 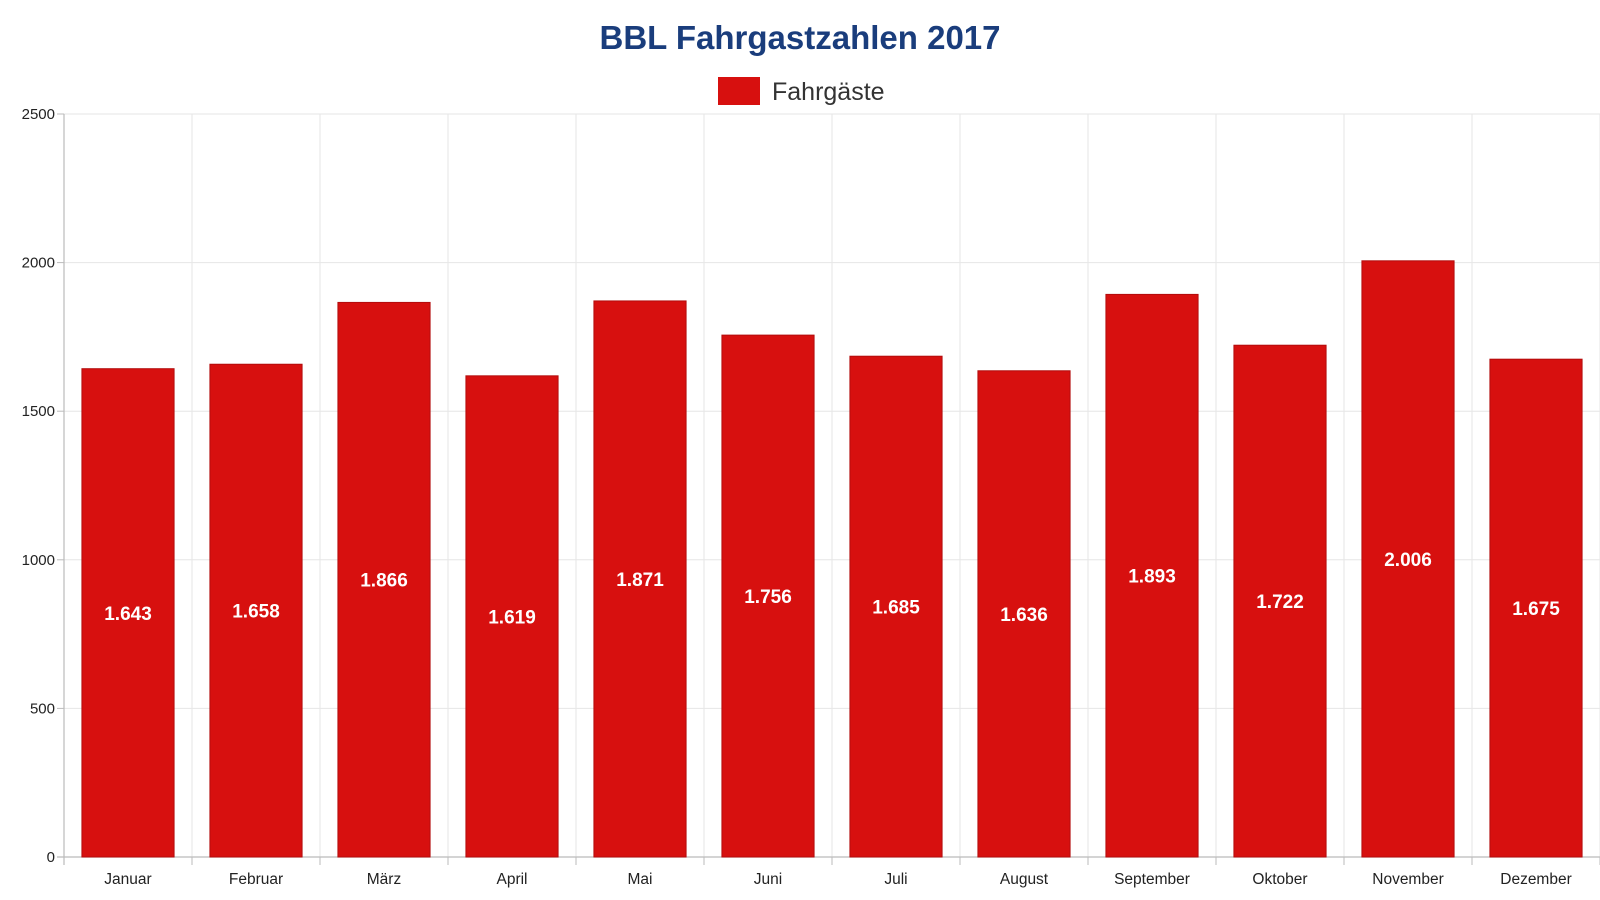 What do you see at coordinates (38, 114) in the screenshot?
I see `y-tick-label: 2500` at bounding box center [38, 114].